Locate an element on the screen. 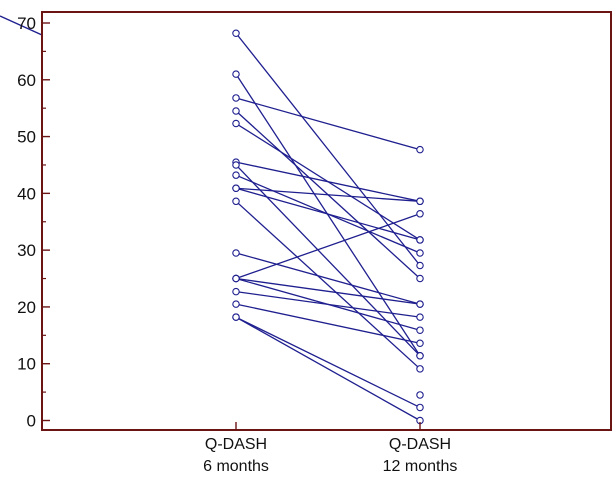 The height and width of the screenshot is (485, 615). y-tick-label: 70 is located at coordinates (26, 23).